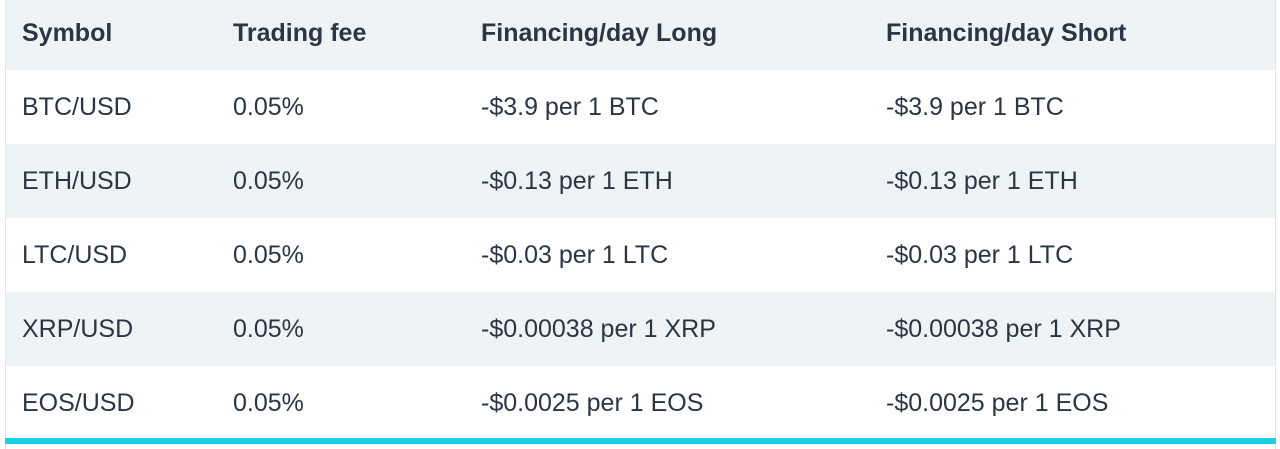  What do you see at coordinates (1006, 32) in the screenshot?
I see `header-financing-short: Financing/day Short` at bounding box center [1006, 32].